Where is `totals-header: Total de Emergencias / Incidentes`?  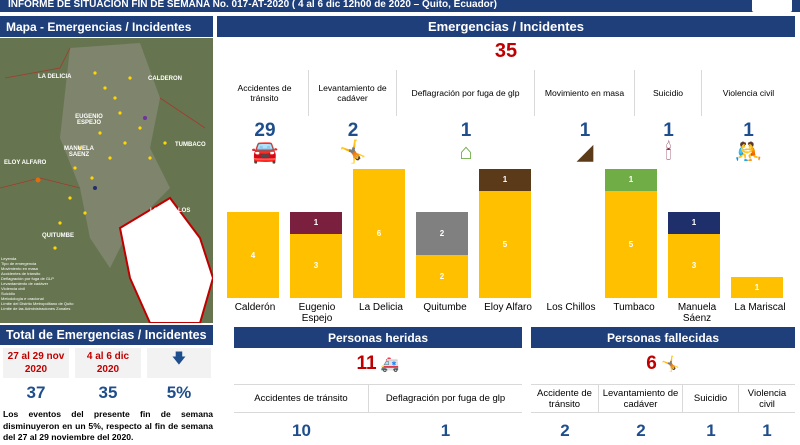 totals-header: Total de Emergencias / Incidentes is located at coordinates (106, 335).